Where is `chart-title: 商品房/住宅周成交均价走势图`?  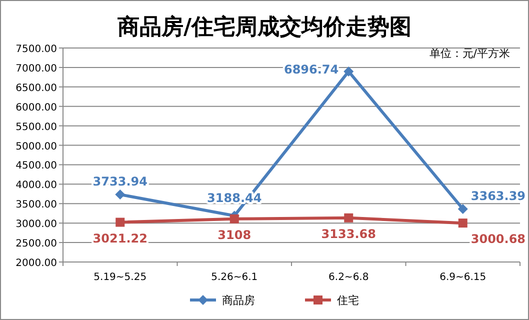
chart-title: 商品房/住宅周成交均价走势图 is located at coordinates (264, 27).